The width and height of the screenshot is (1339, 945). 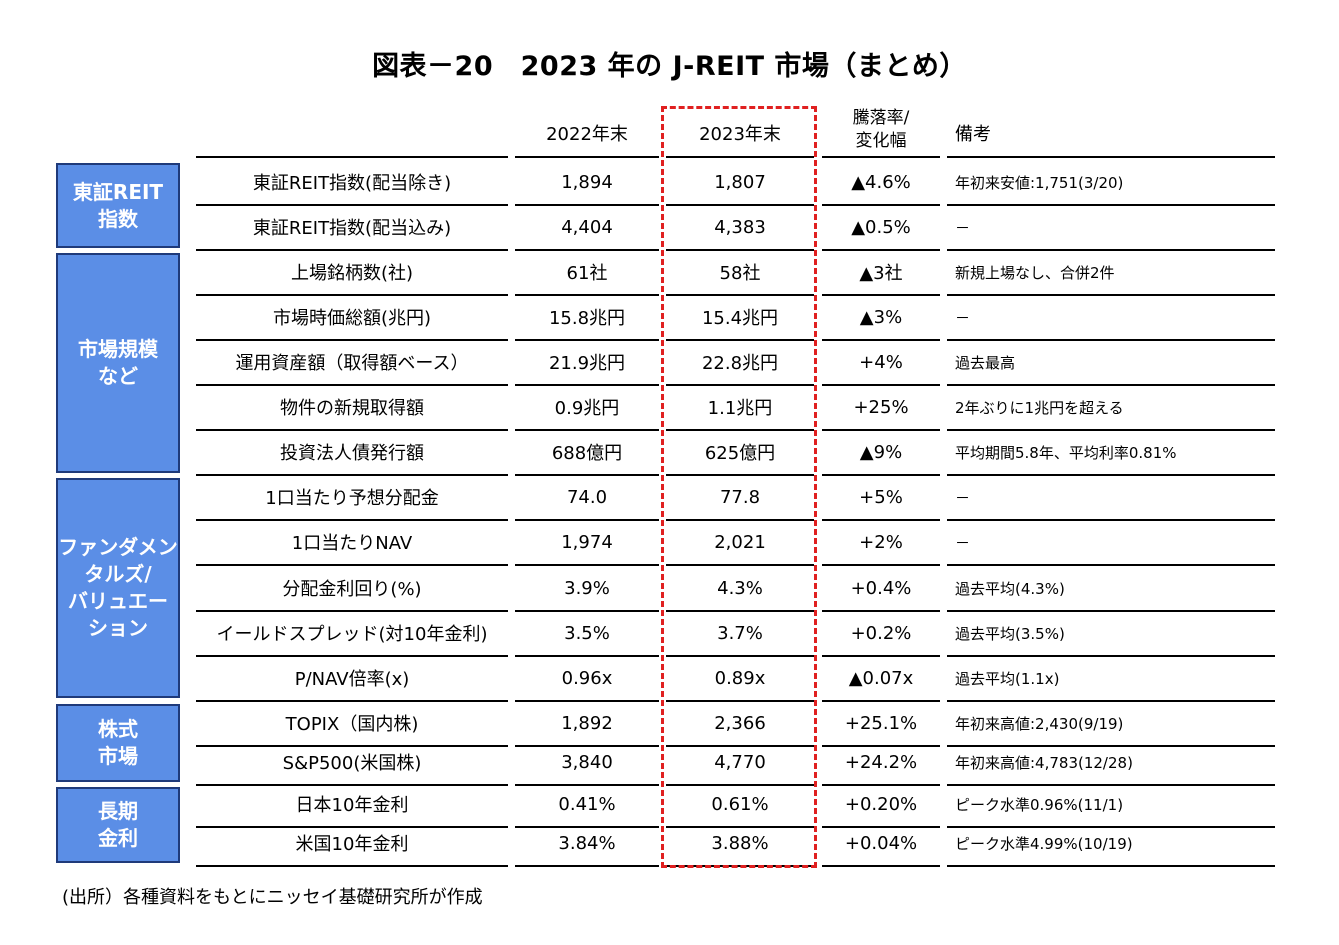 What do you see at coordinates (1039, 804) in the screenshot?
I see `note-text: ピーク水準0.96%(11/1)` at bounding box center [1039, 804].